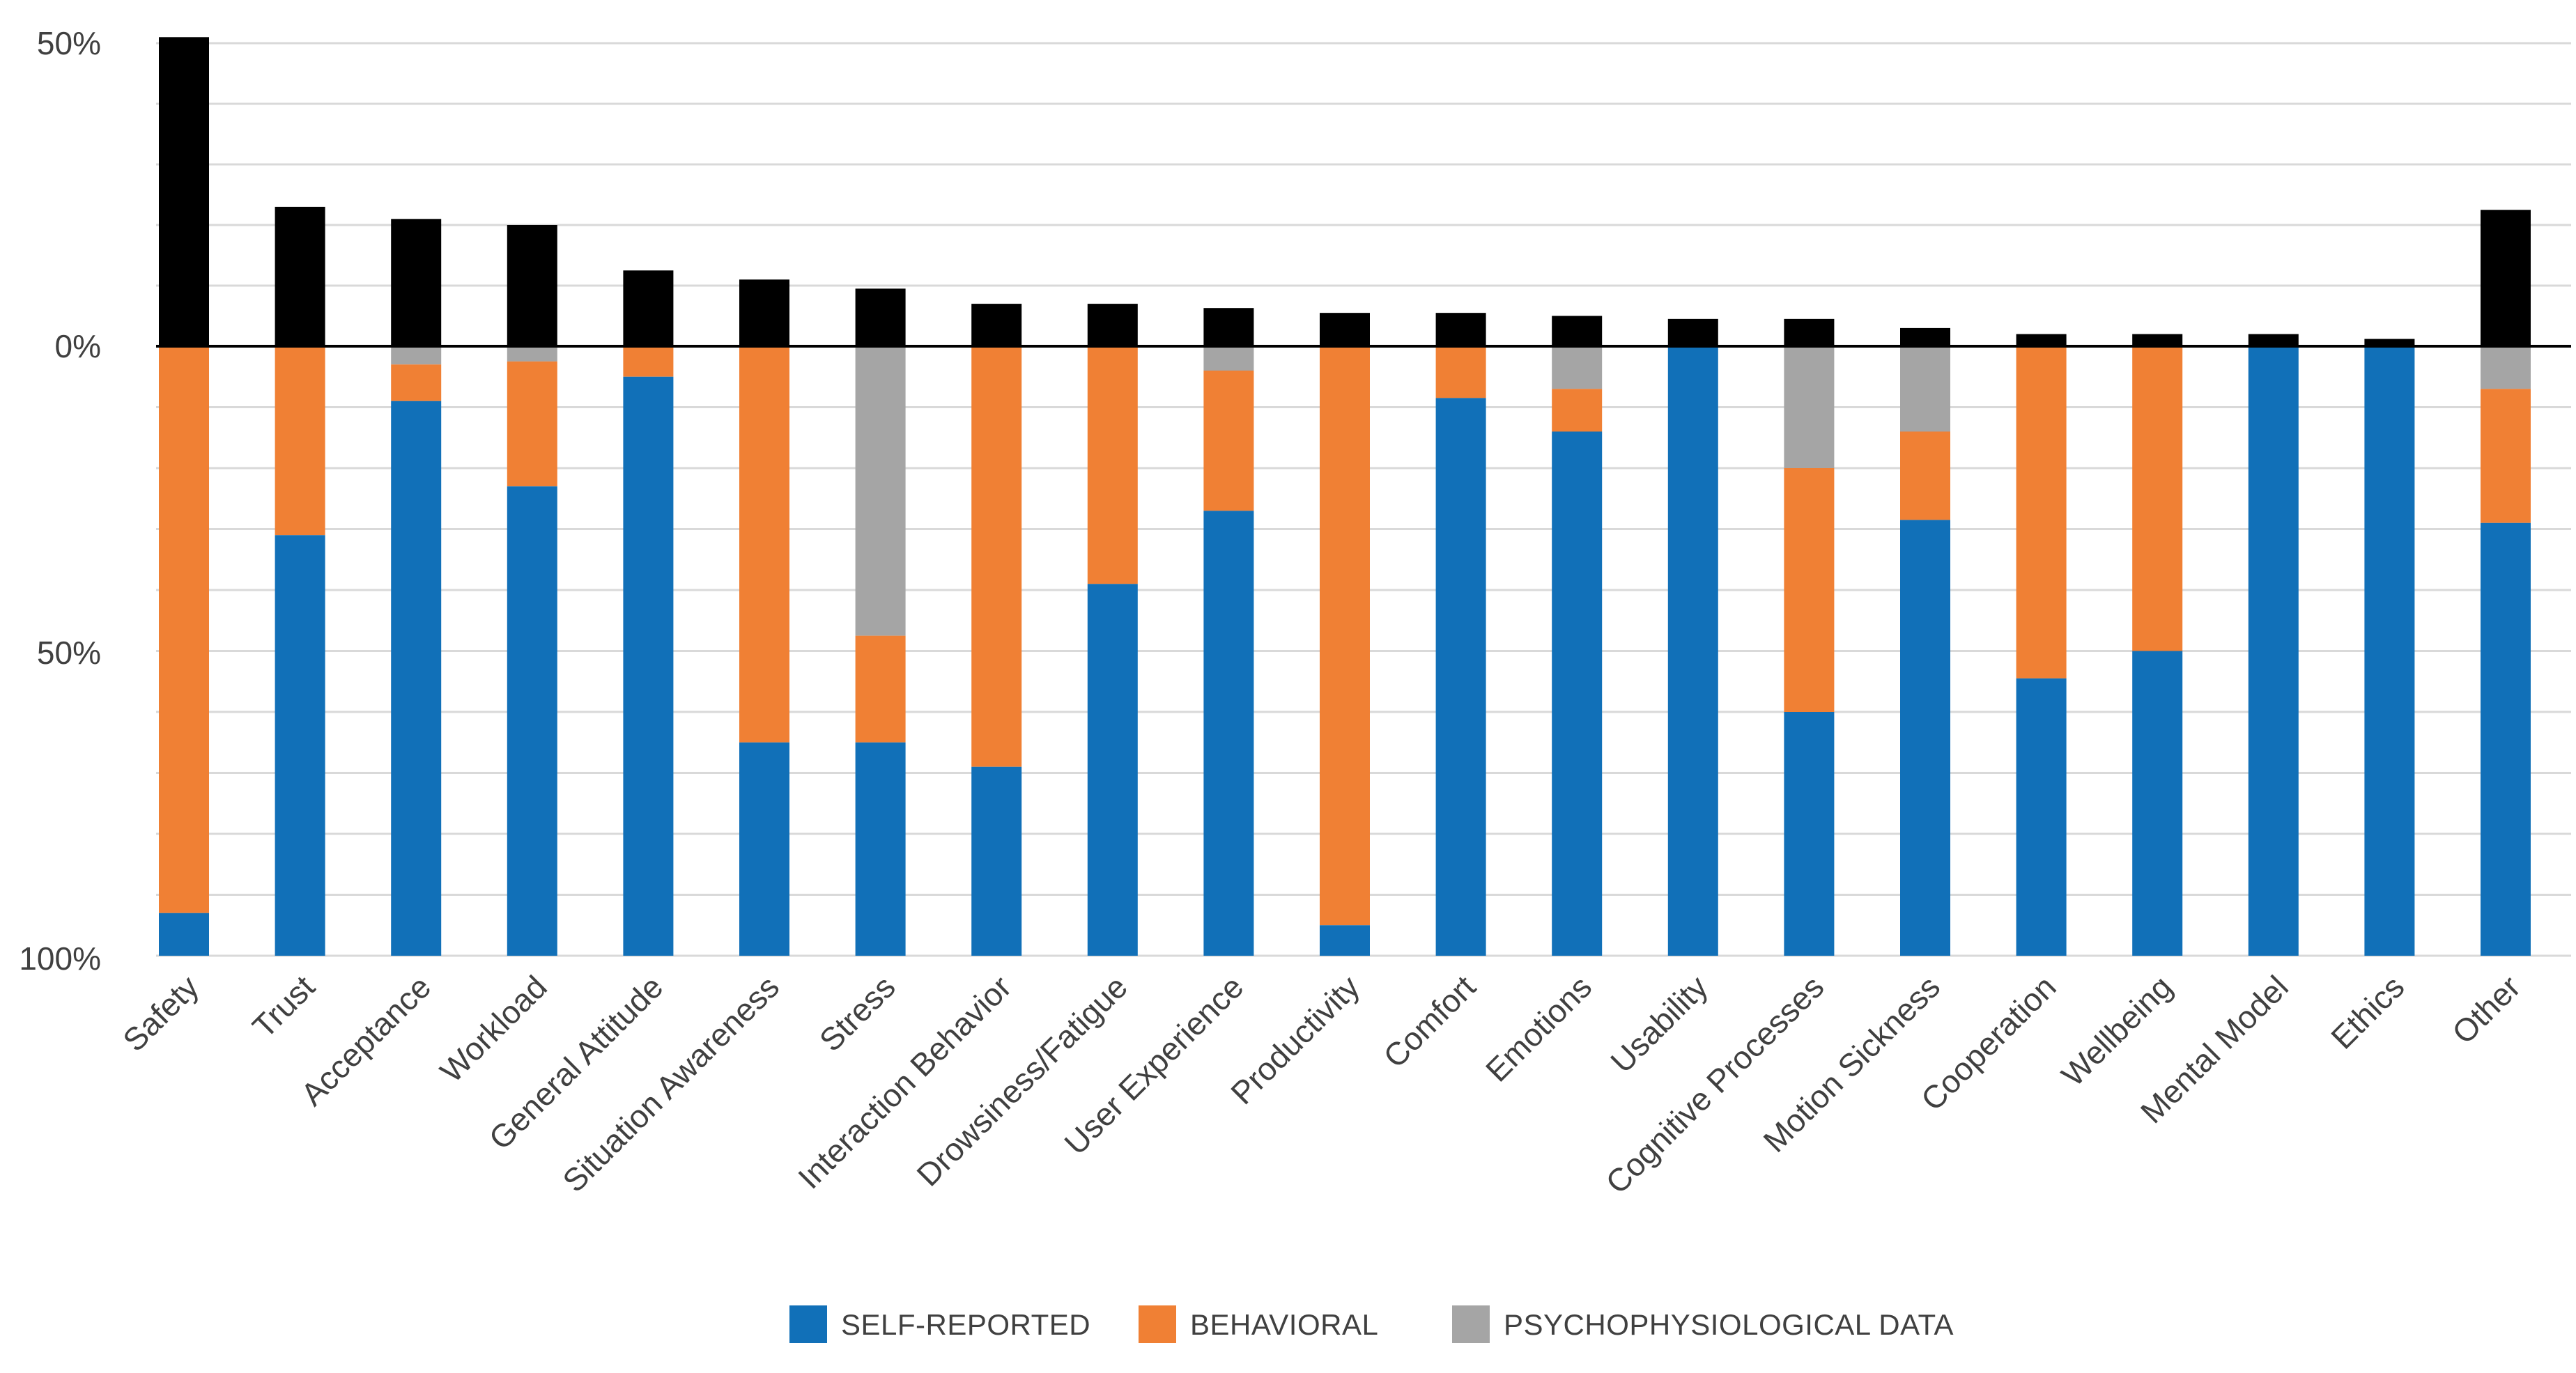  What do you see at coordinates (996, 861) in the screenshot?
I see `bar-self-reported-interaction-behavior` at bounding box center [996, 861].